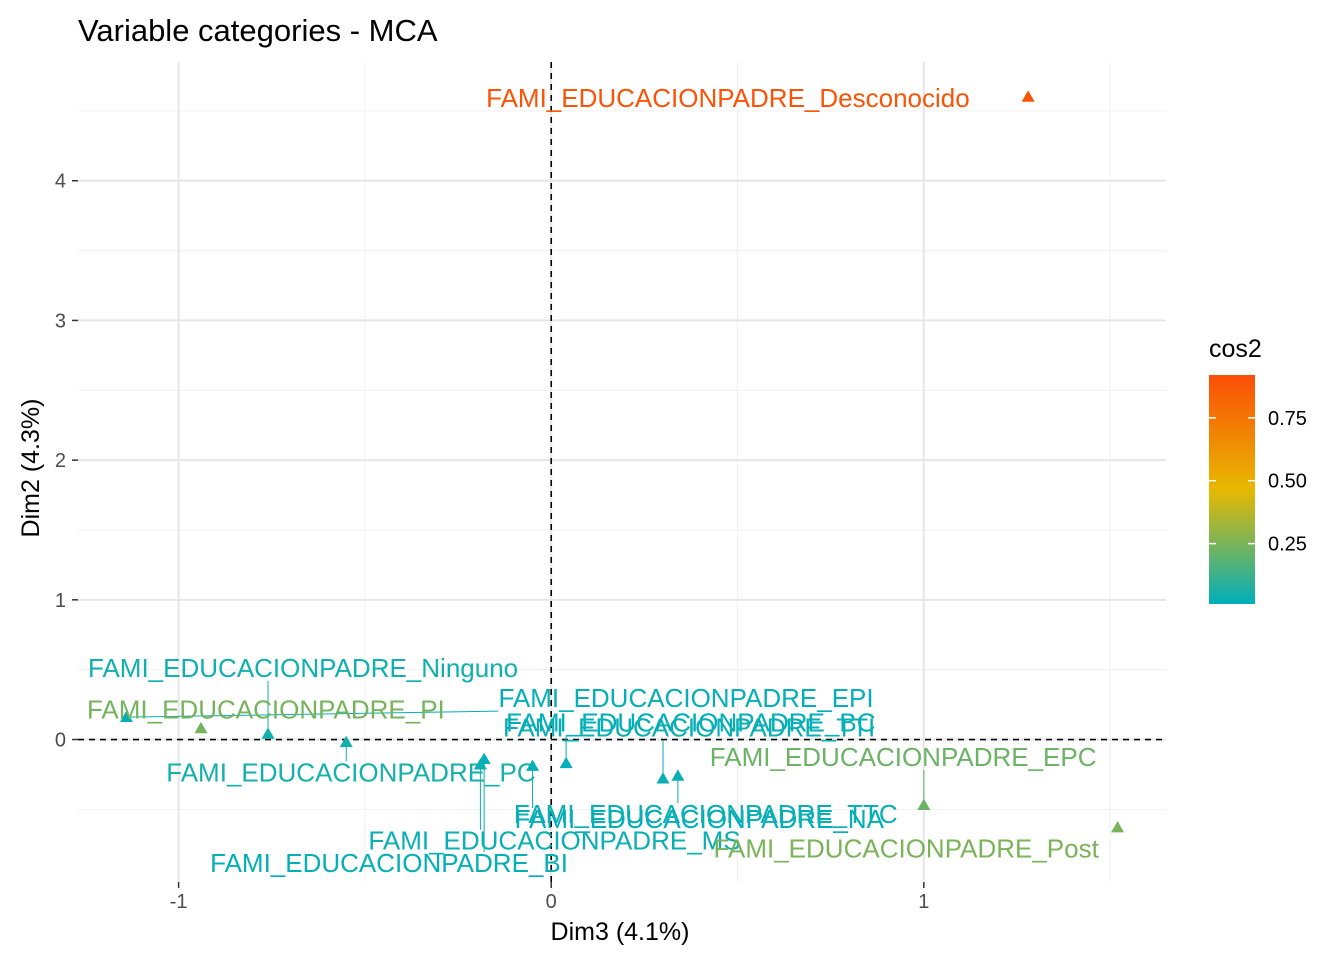  What do you see at coordinates (179, 902) in the screenshot?
I see `x-tick-label: -1` at bounding box center [179, 902].